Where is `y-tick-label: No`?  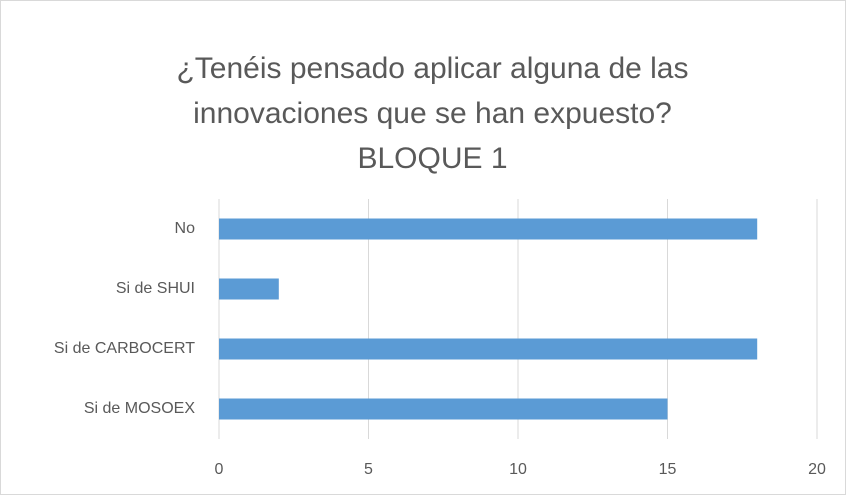
y-tick-label: No is located at coordinates (185, 228).